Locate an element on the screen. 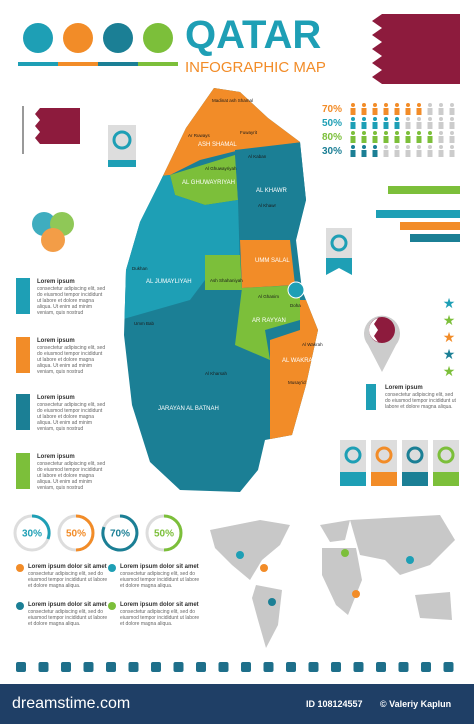  side-icon is located at coordinates (339, 251).